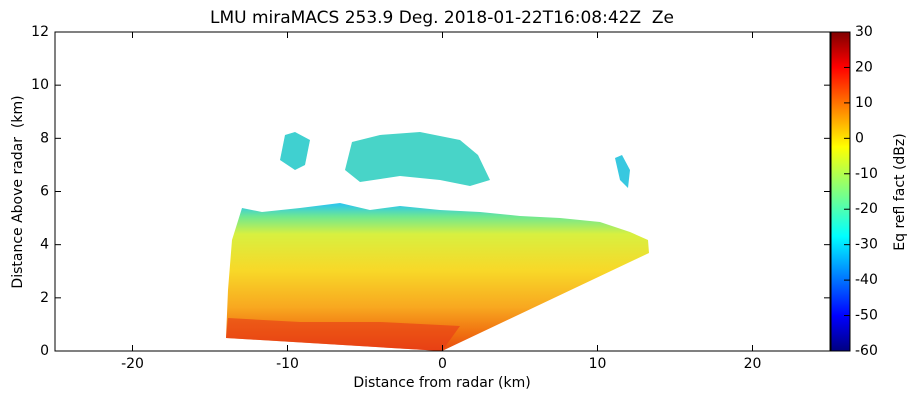 This screenshot has width=919, height=400. Describe the element at coordinates (44, 298) in the screenshot. I see `y-tick-label: 2` at that location.